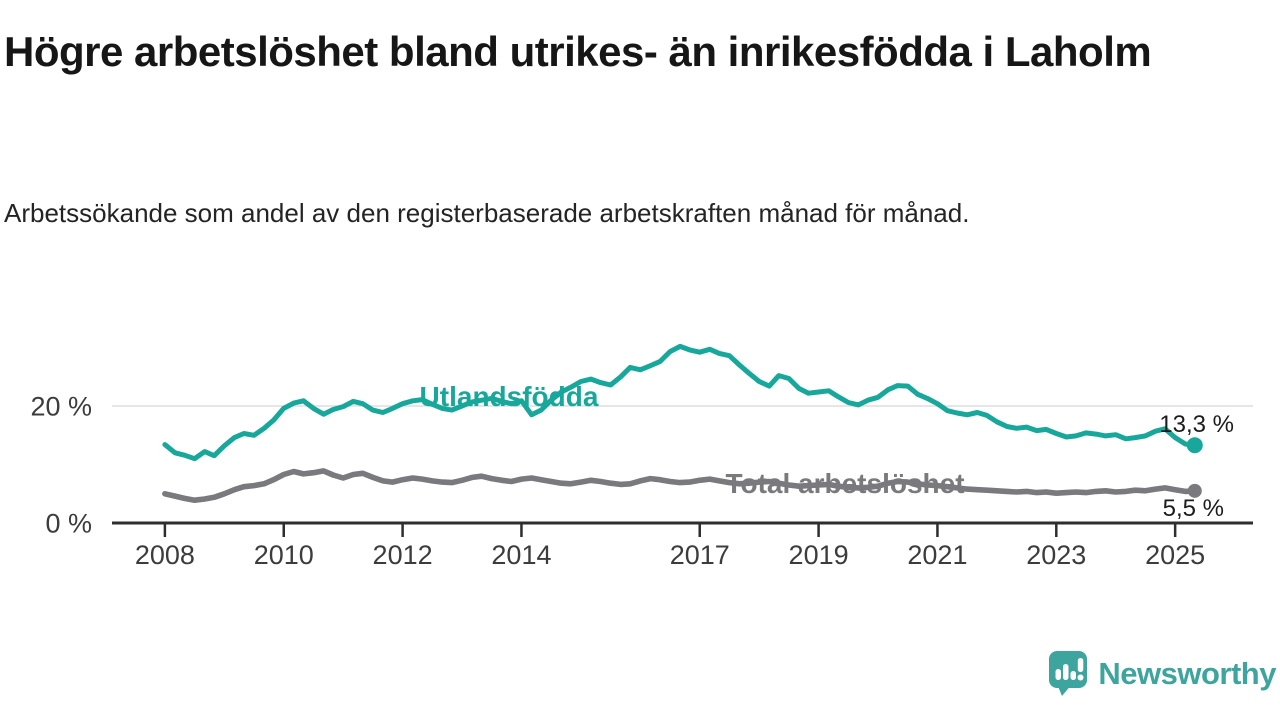 The height and width of the screenshot is (720, 1280). Describe the element at coordinates (844, 483) in the screenshot. I see `series-label-total-arbetsloshet: Total arbetslöshet` at that location.